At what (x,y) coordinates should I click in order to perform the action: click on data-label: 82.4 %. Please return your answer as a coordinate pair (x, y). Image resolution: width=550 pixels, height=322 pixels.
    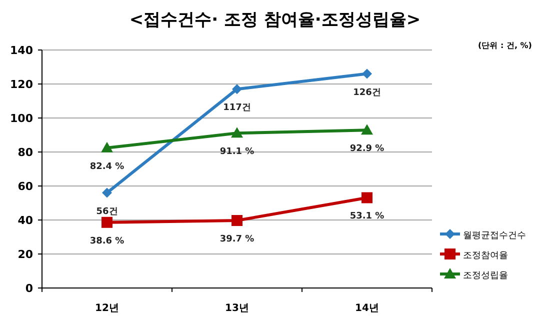
    Looking at the image, I should click on (107, 167).